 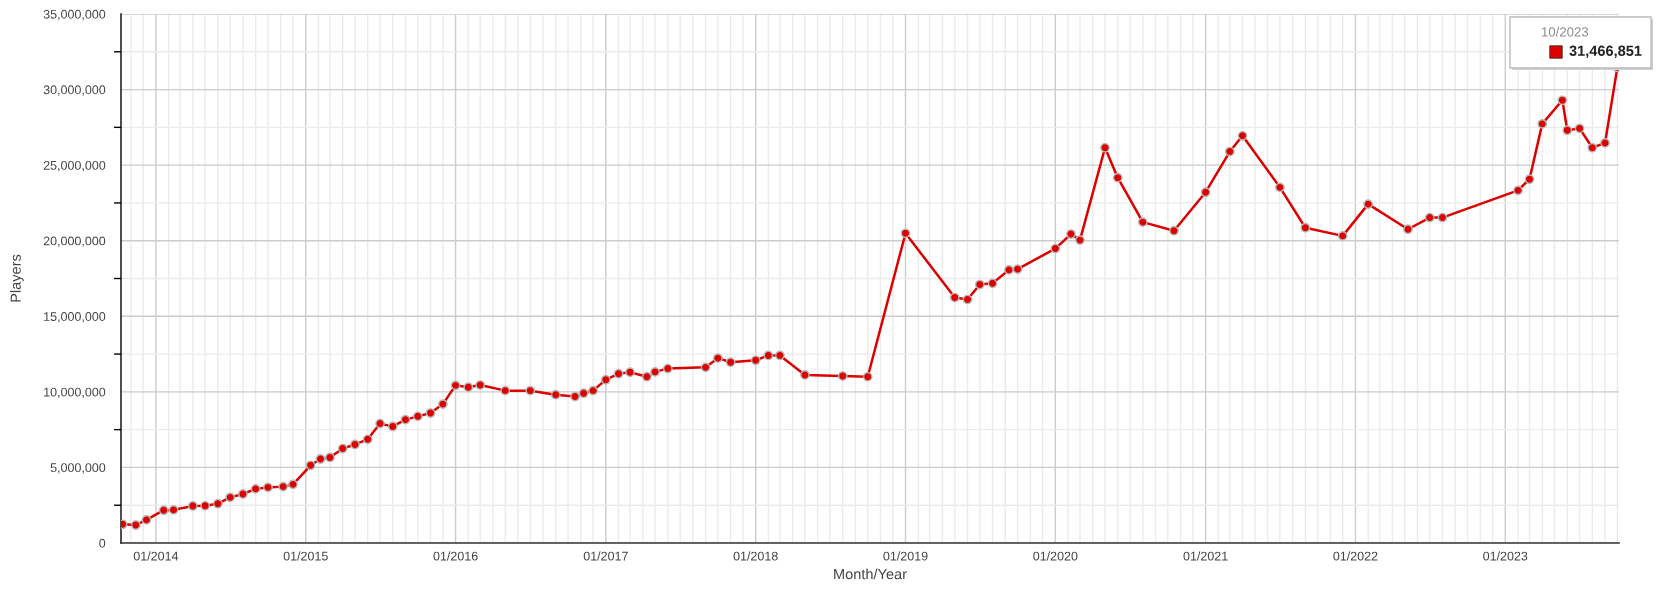 I want to click on y-tick-label: 30,000,000, so click(x=74, y=90).